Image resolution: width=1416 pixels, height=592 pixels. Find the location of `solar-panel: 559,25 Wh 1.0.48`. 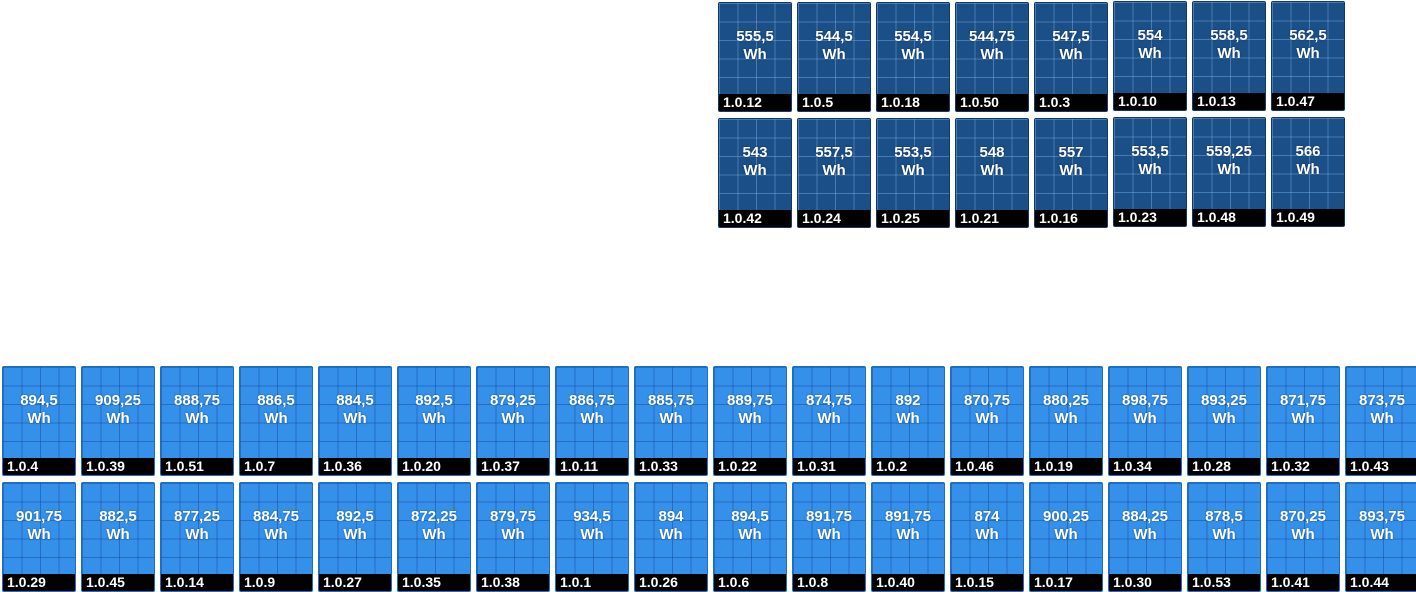

solar-panel: 559,25 Wh 1.0.48 is located at coordinates (1229, 172).